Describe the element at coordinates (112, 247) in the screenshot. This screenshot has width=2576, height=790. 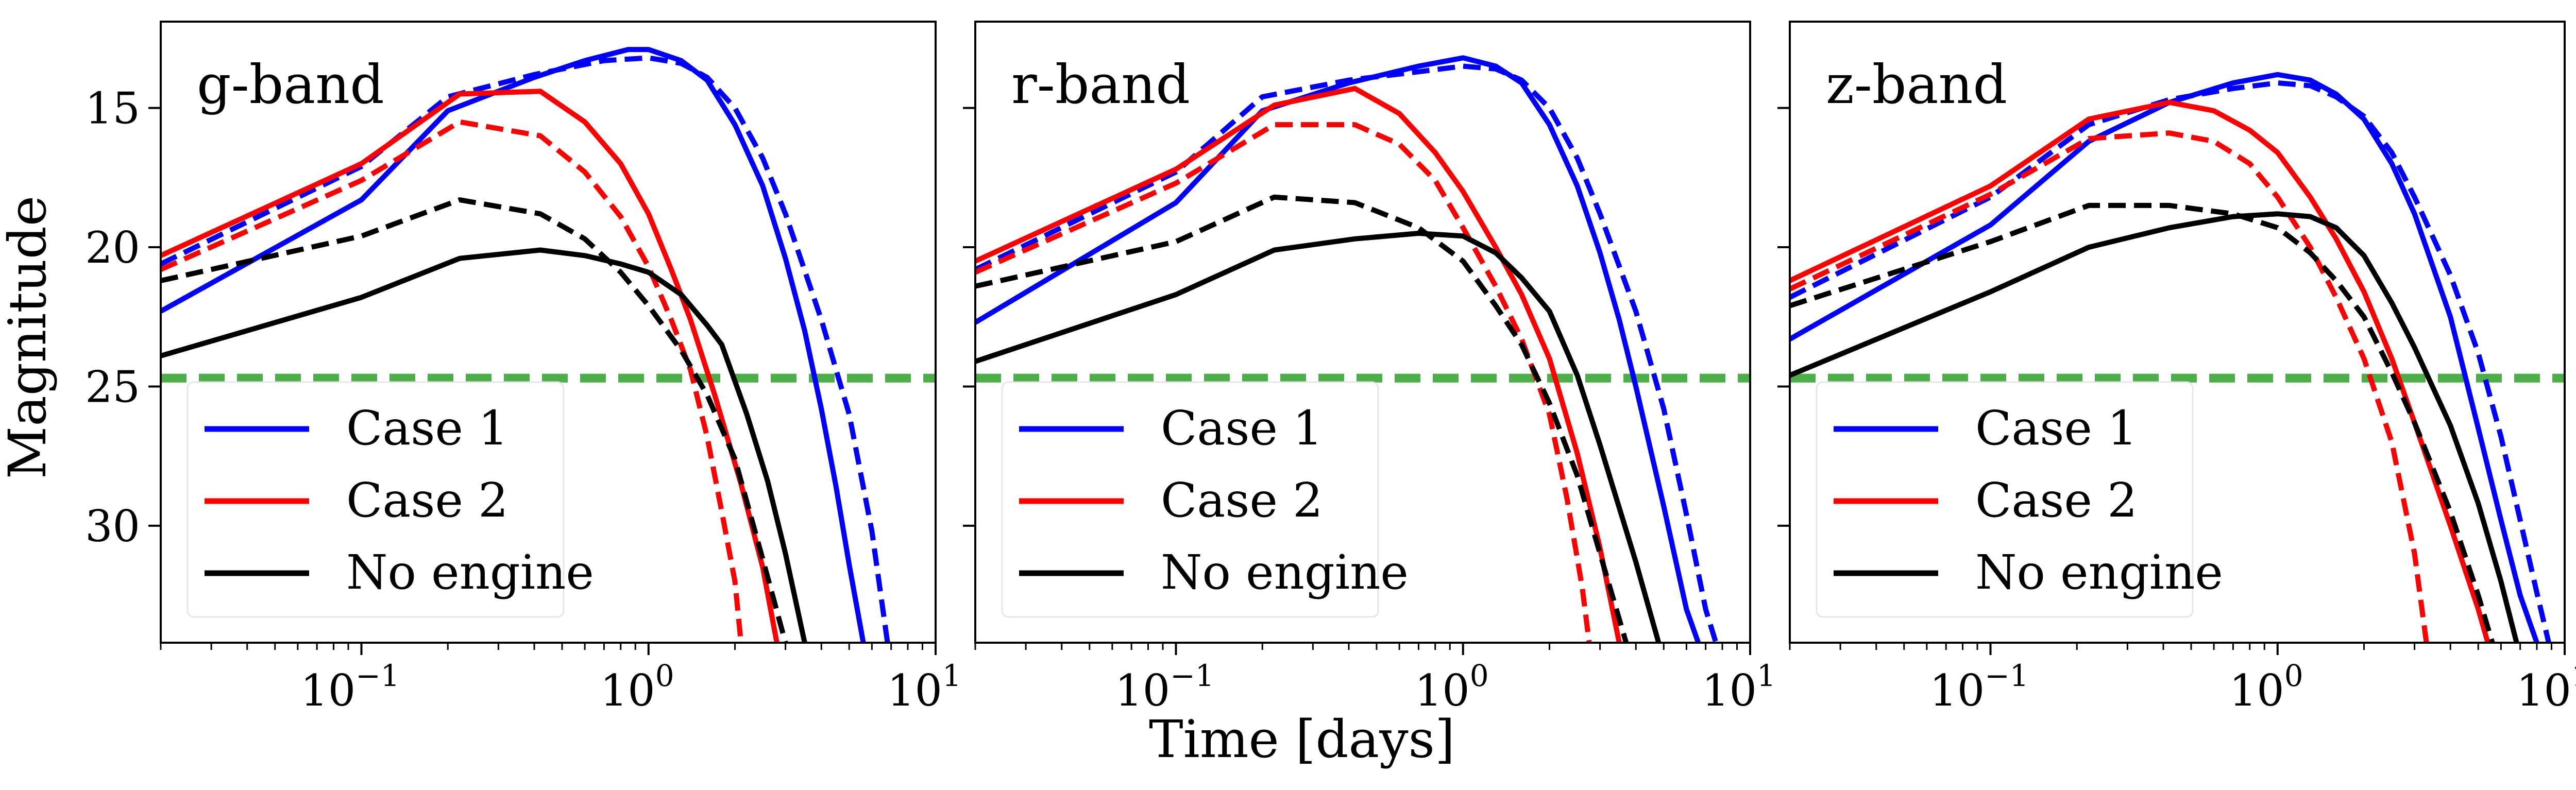
I see `y-tick-label: 20` at that location.